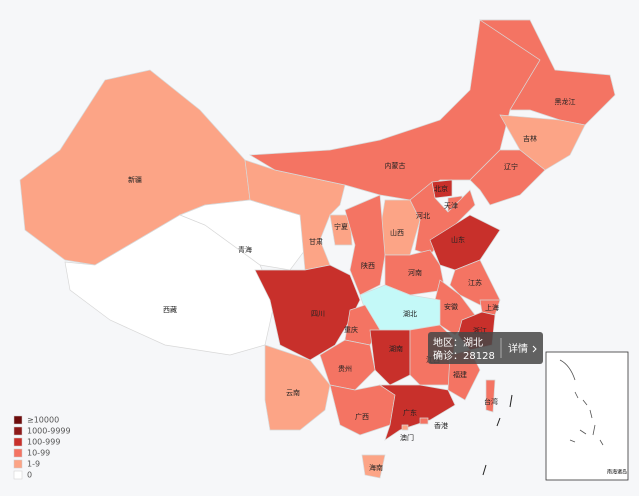  Describe the element at coordinates (135, 179) in the screenshot. I see `region-label: 新疆` at that location.